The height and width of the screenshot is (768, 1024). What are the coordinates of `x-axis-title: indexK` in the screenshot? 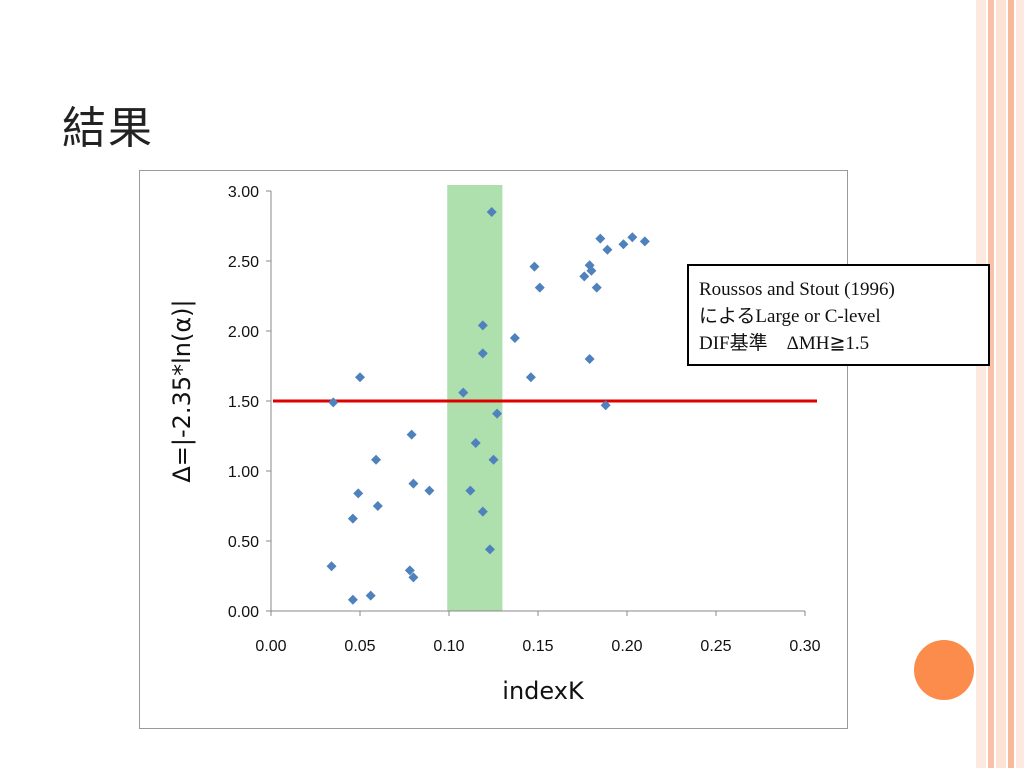 It's located at (543, 691).